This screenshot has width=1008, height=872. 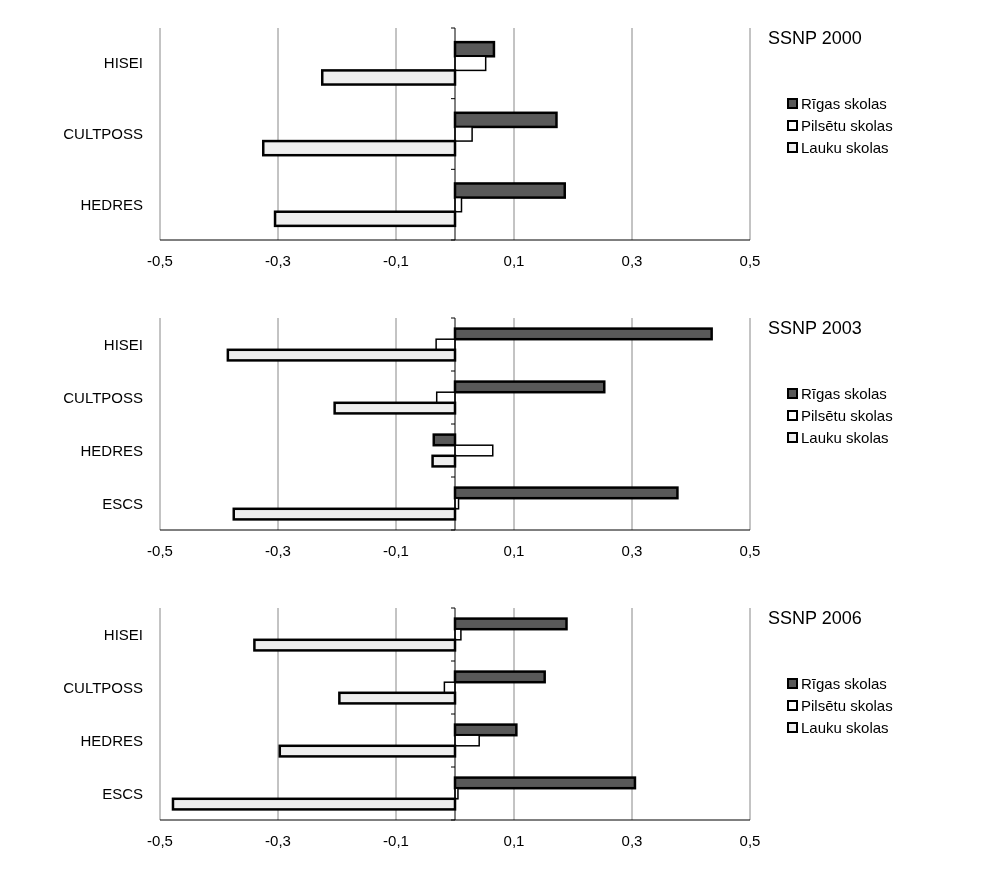 I want to click on text: SSNP 2006, so click(x=815, y=618).